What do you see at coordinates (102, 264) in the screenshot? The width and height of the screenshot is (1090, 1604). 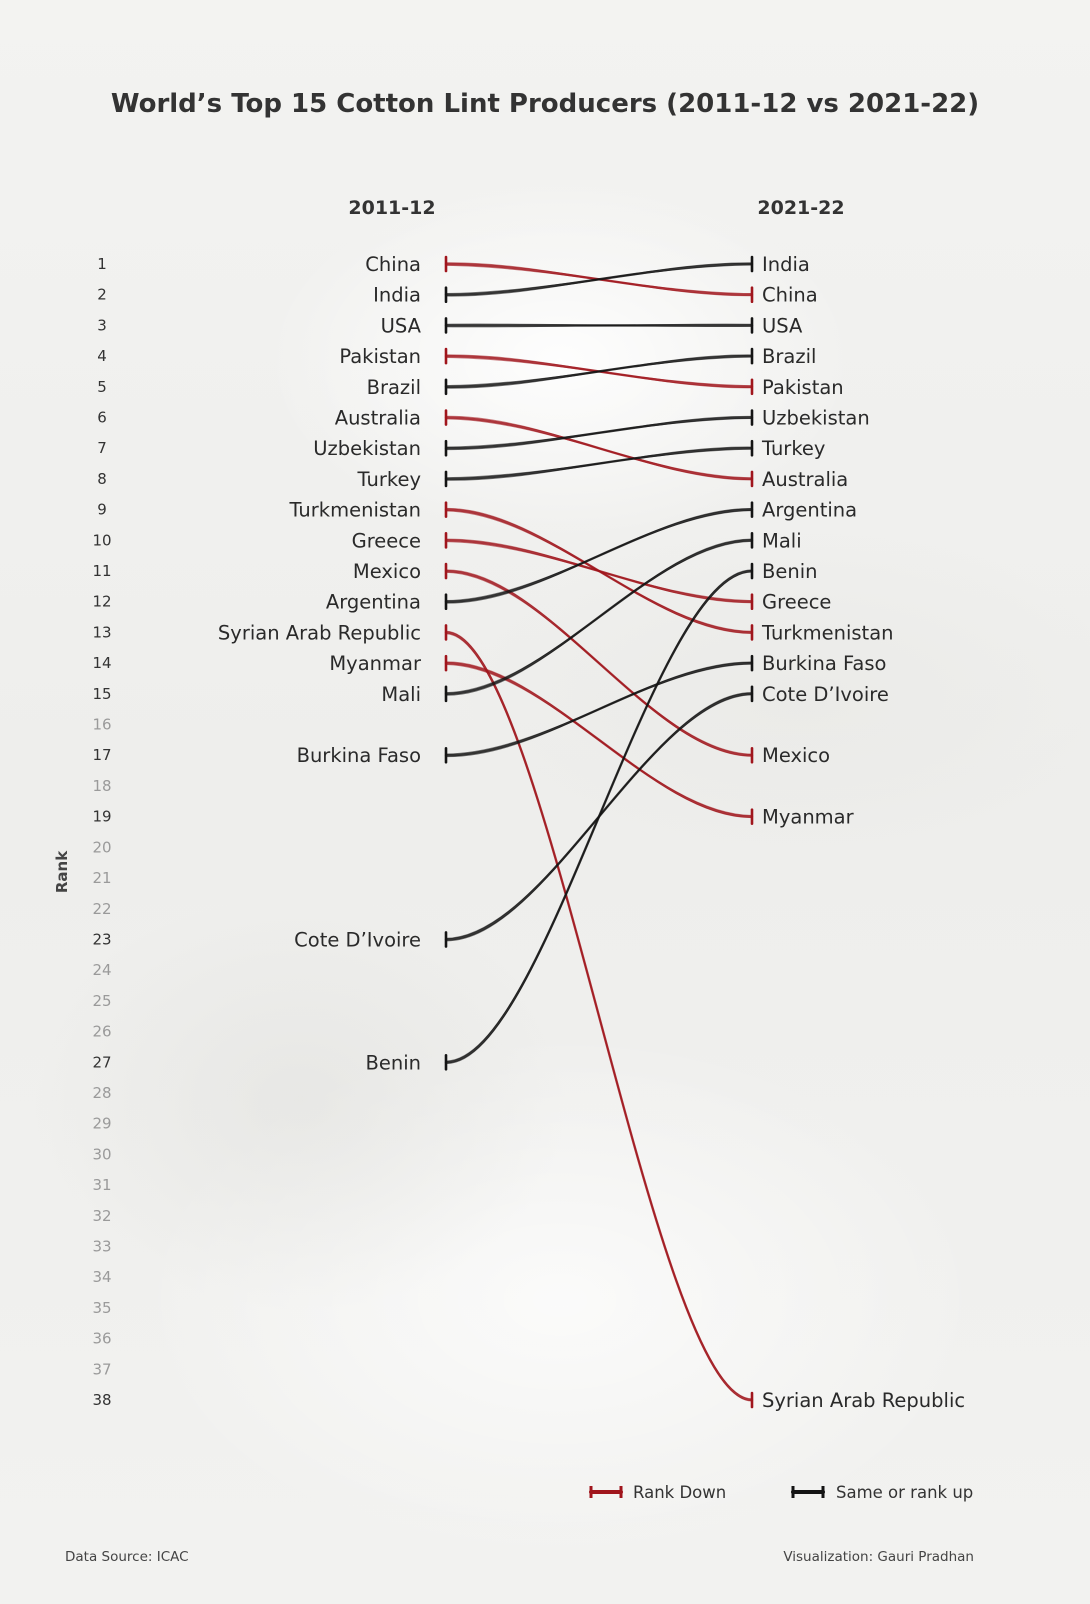 I see `rank-tick-1: 1` at bounding box center [102, 264].